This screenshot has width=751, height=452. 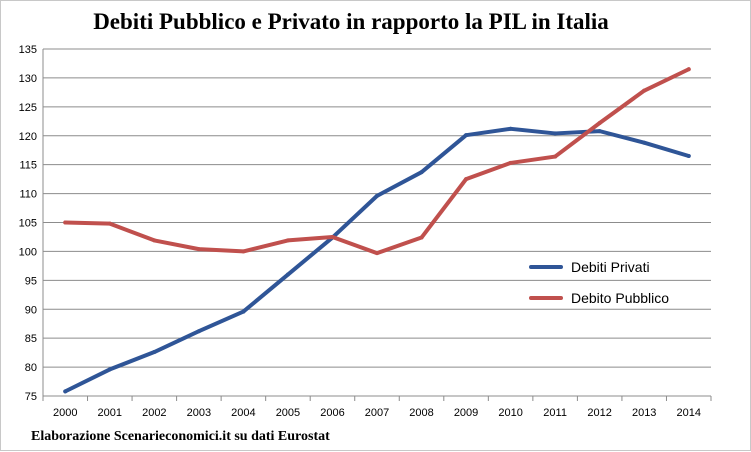 I want to click on x-tick-label-2010: 2010, so click(x=510, y=413).